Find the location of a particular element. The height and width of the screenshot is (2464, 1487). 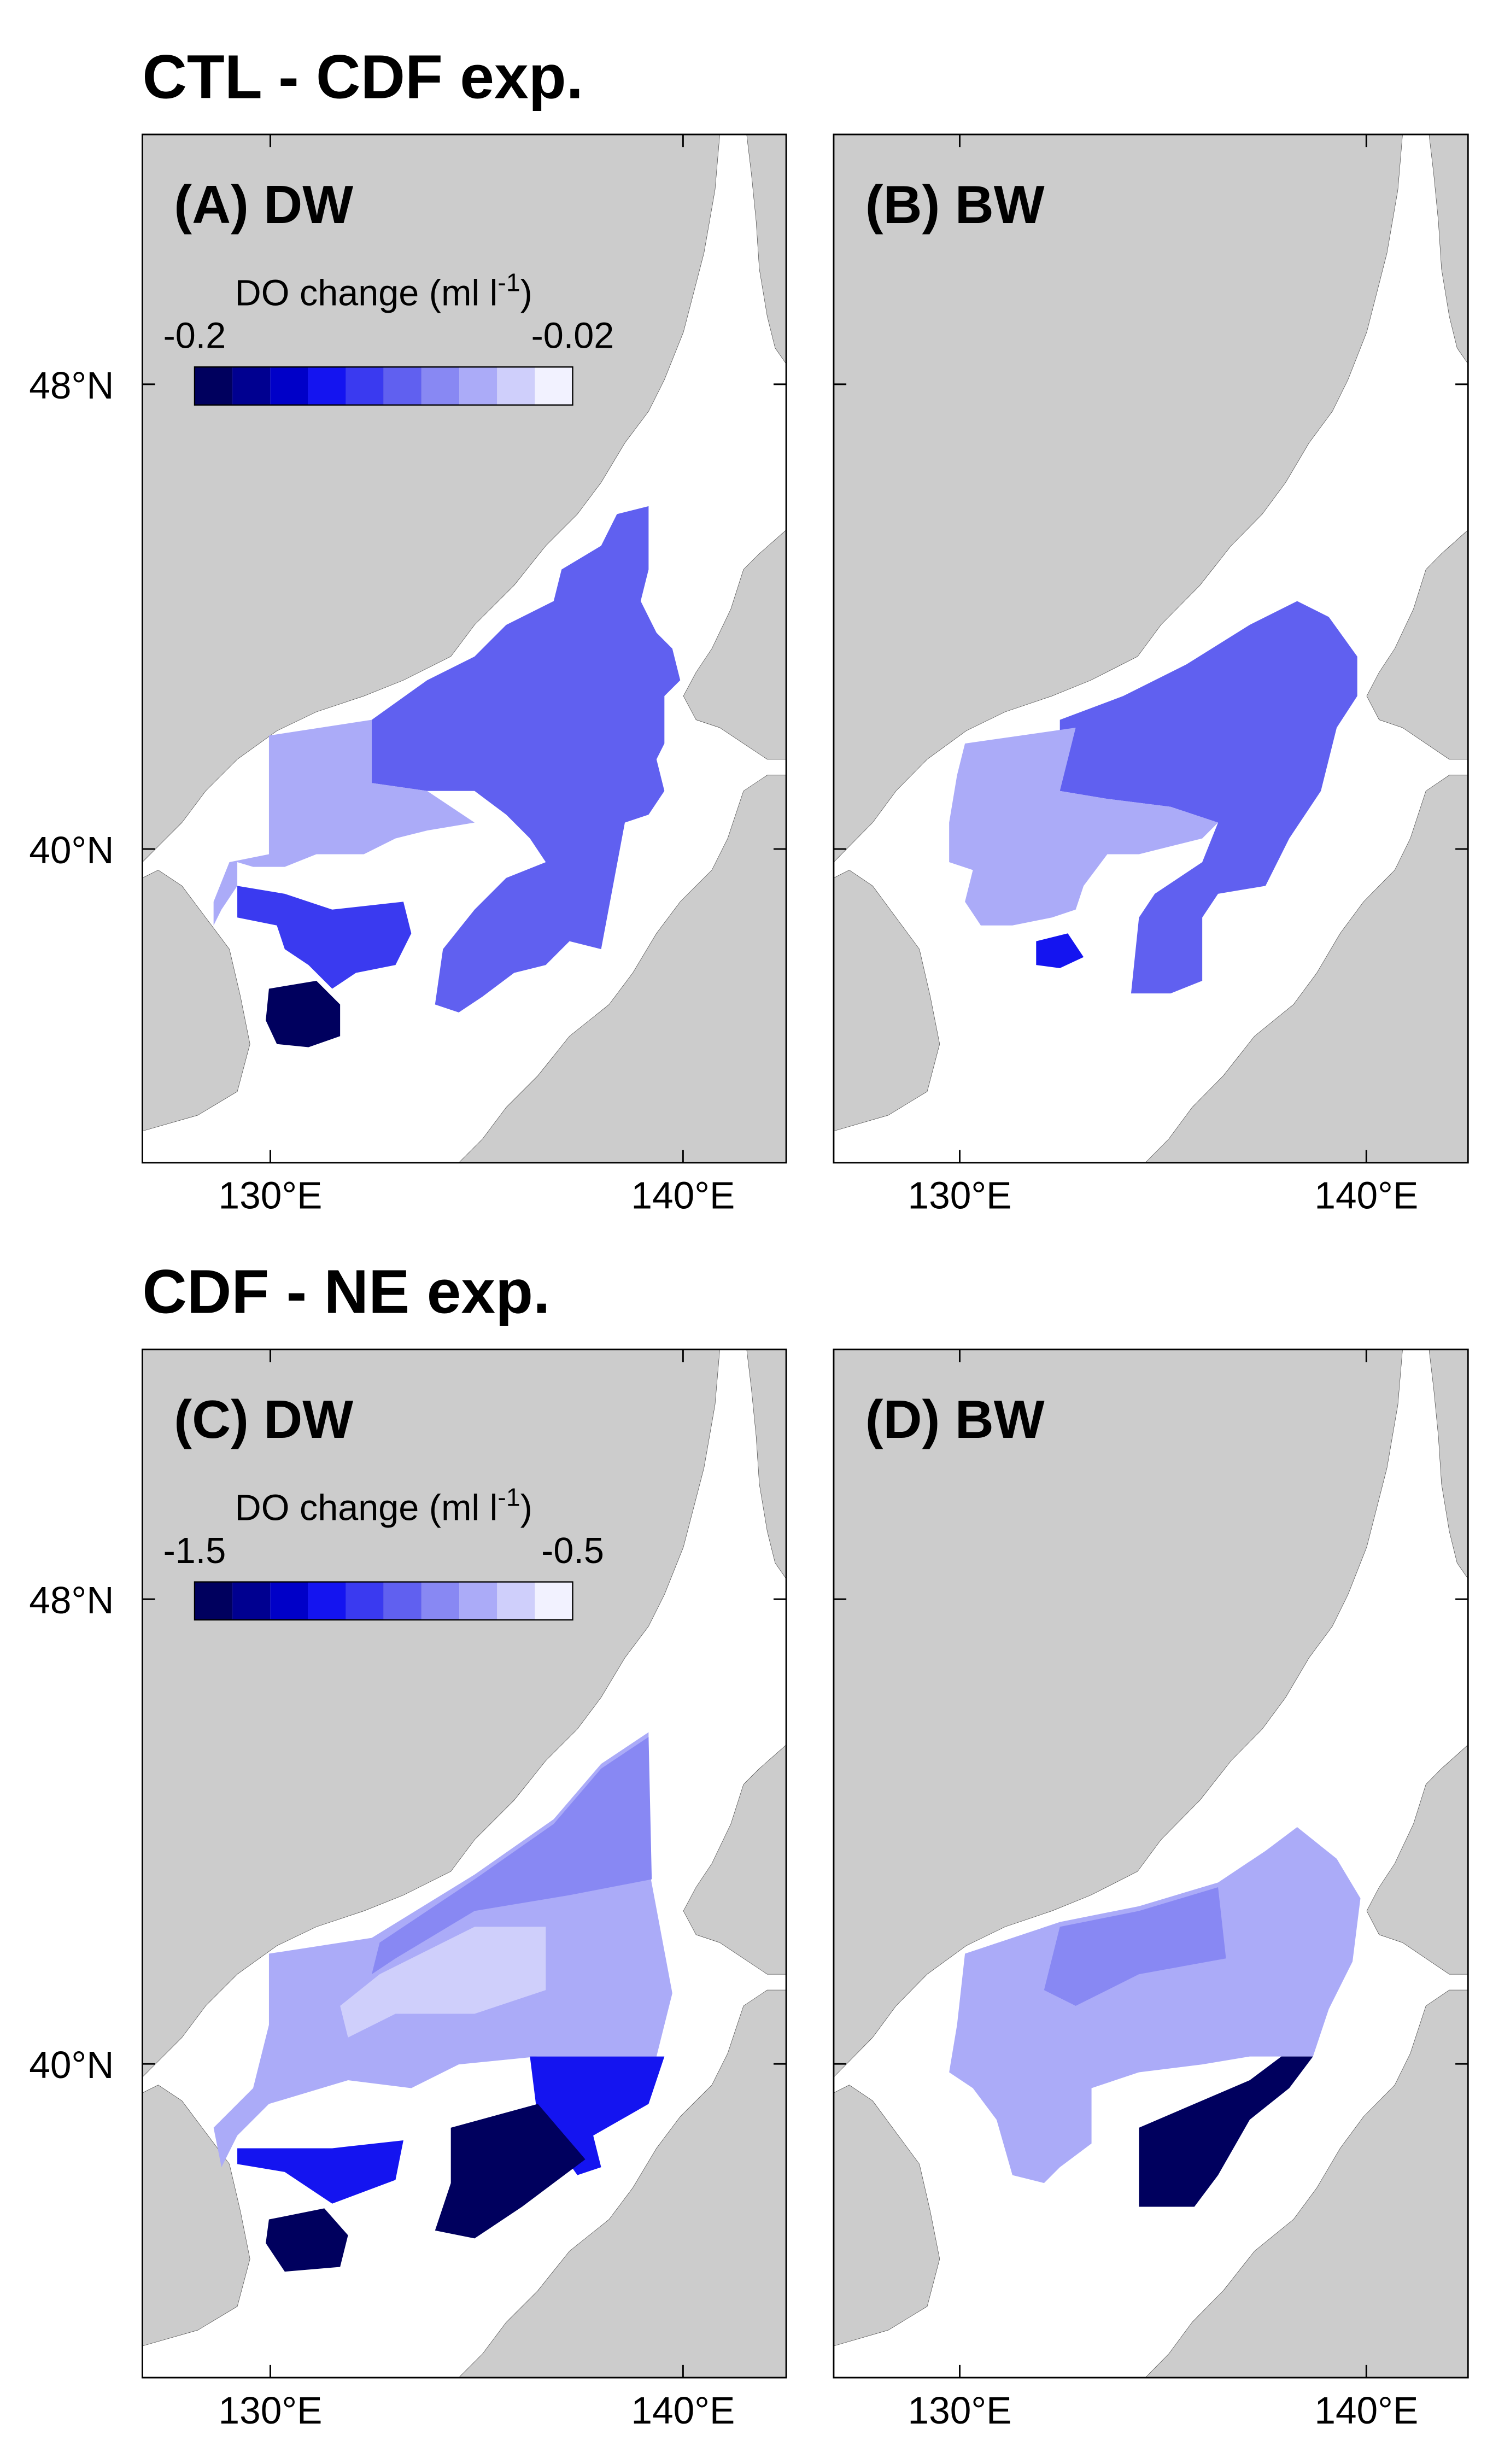

section-title: CDF - NE exp. is located at coordinates (346, 1292).